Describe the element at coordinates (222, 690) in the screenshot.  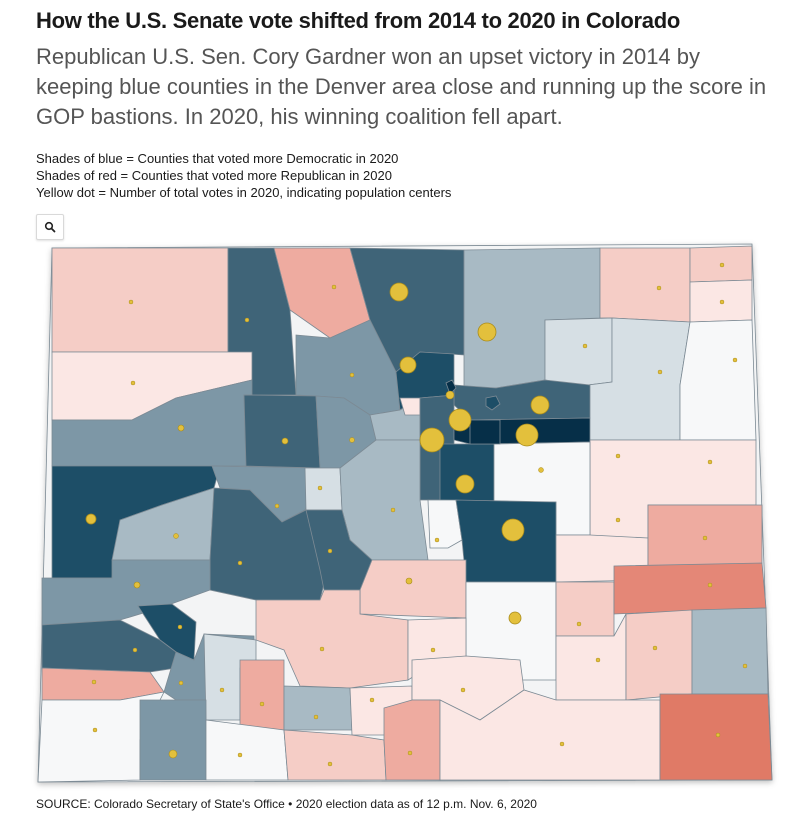
I see `dot-hinsdale` at that location.